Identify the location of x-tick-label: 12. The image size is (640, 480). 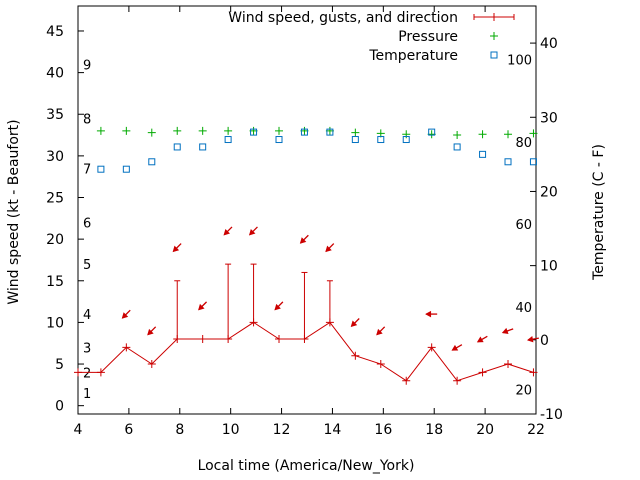
(282, 430).